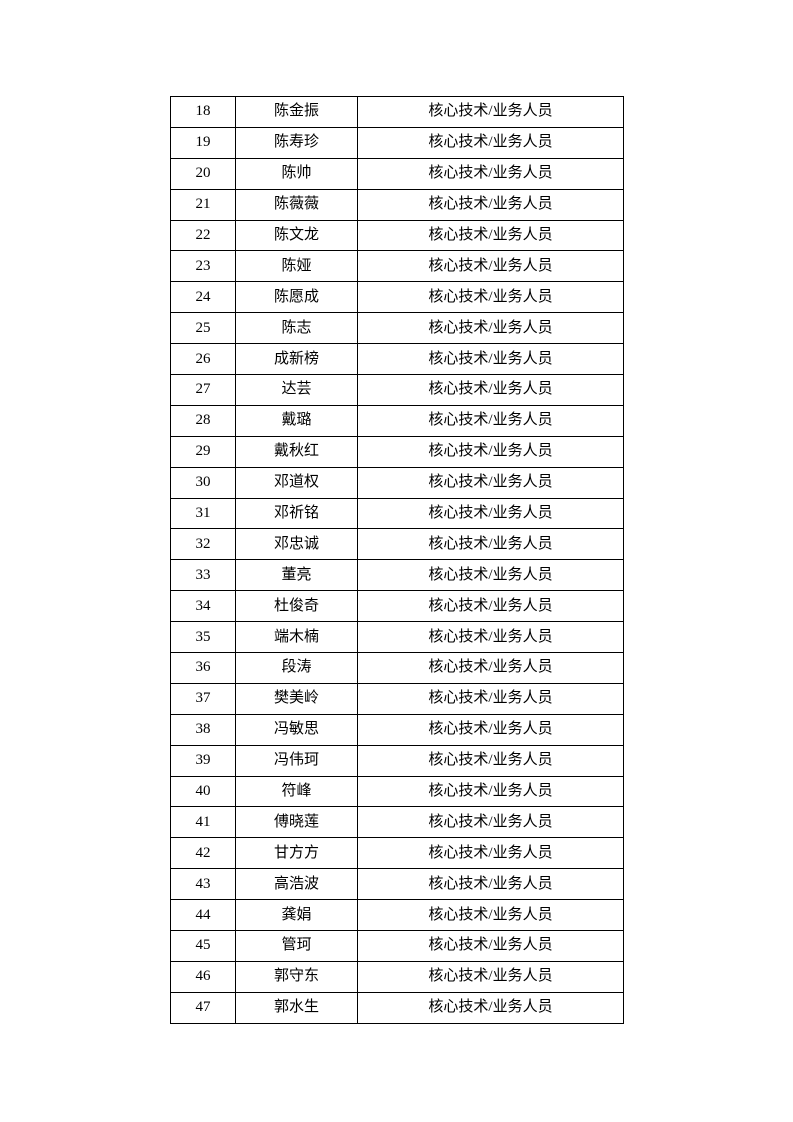  I want to click on row-number-cell: 27, so click(203, 390).